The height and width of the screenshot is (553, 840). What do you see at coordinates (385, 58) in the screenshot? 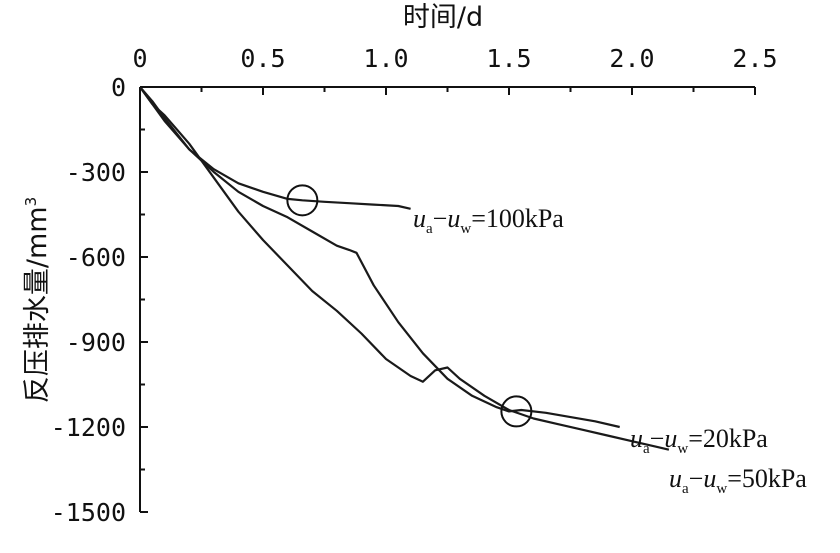
I see `x-tick-label: 1.0` at bounding box center [385, 58].